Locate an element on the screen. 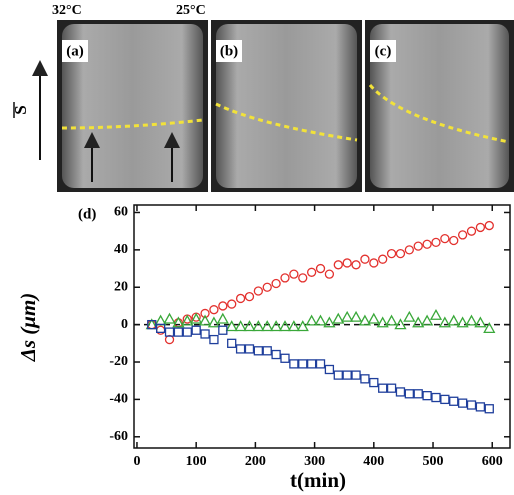 The width and height of the screenshot is (514, 495). x-tick-label: 100 is located at coordinates (196, 461).